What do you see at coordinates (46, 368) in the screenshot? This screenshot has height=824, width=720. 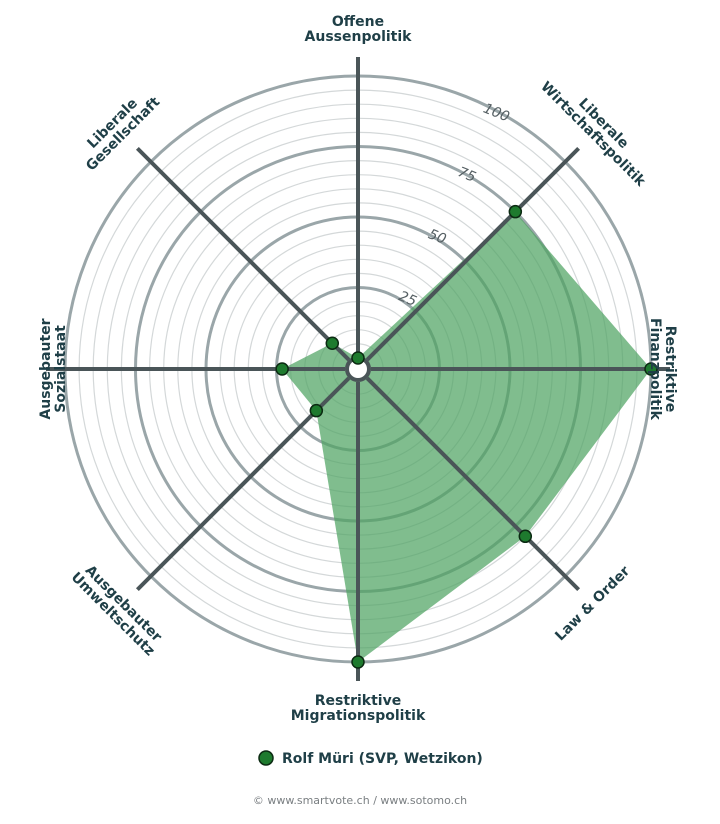 I see `axis-label: Ausgebauter` at bounding box center [46, 368].